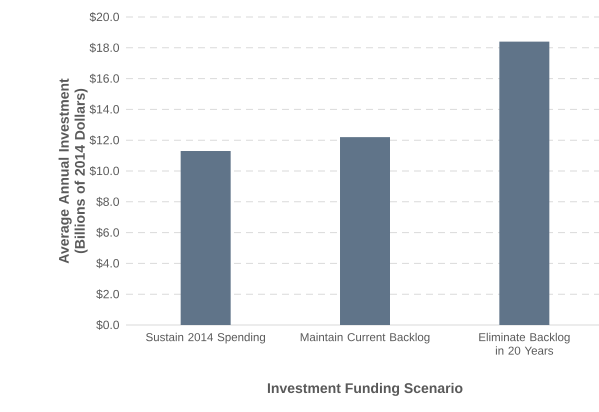  What do you see at coordinates (73, 171) in the screenshot?
I see `y-axis-title: Average Annual Investment (Billions of 2014 Dollars)` at bounding box center [73, 171].